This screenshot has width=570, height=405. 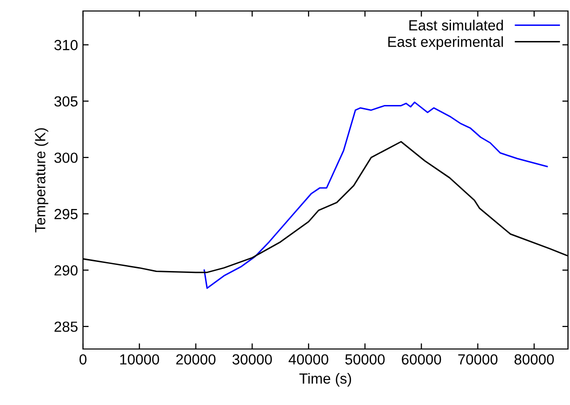 I want to click on y-tick-label: 290, so click(x=66, y=270).